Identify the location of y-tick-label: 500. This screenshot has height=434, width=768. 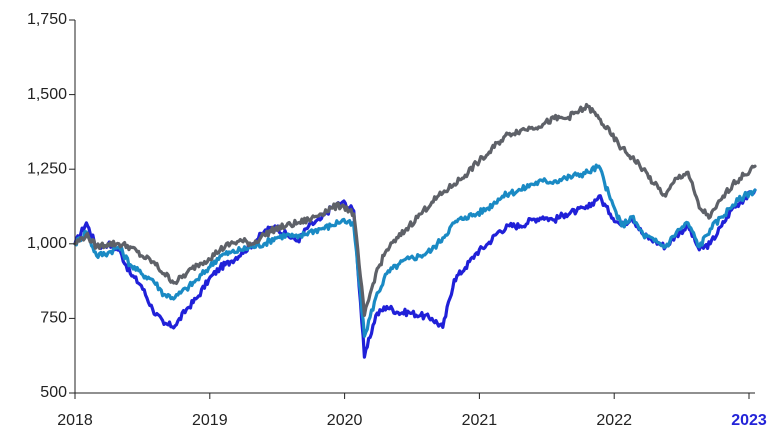
(53, 392).